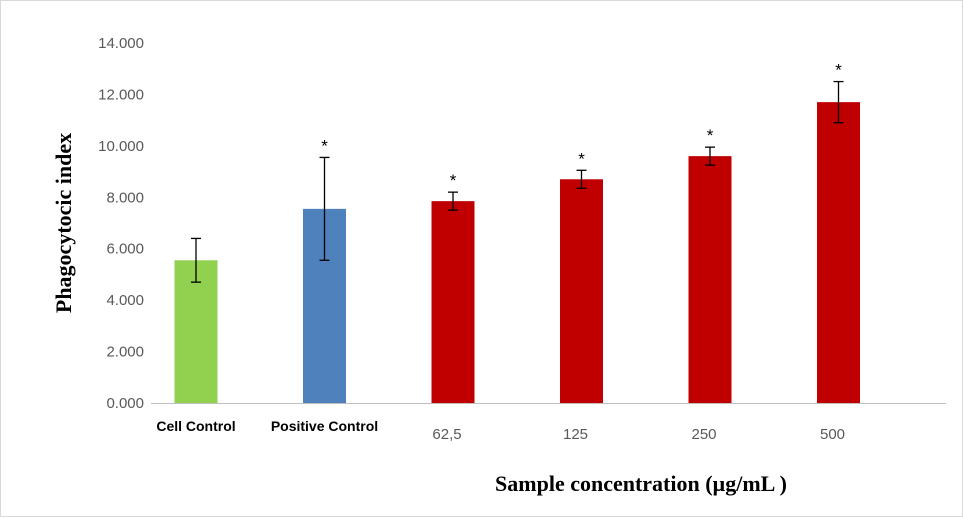  What do you see at coordinates (581, 126) in the screenshot?
I see `significance-markers: * * * * *` at bounding box center [581, 126].